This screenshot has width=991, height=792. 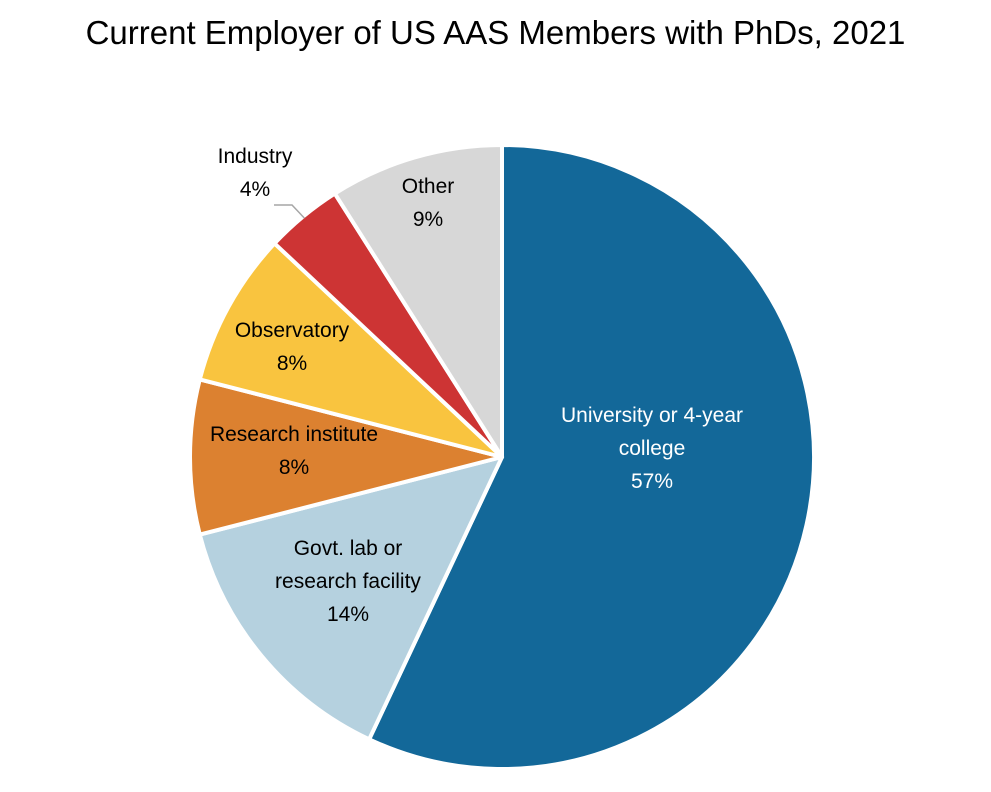 What do you see at coordinates (652, 415) in the screenshot?
I see `slice-category-label: University or 4-year` at bounding box center [652, 415].